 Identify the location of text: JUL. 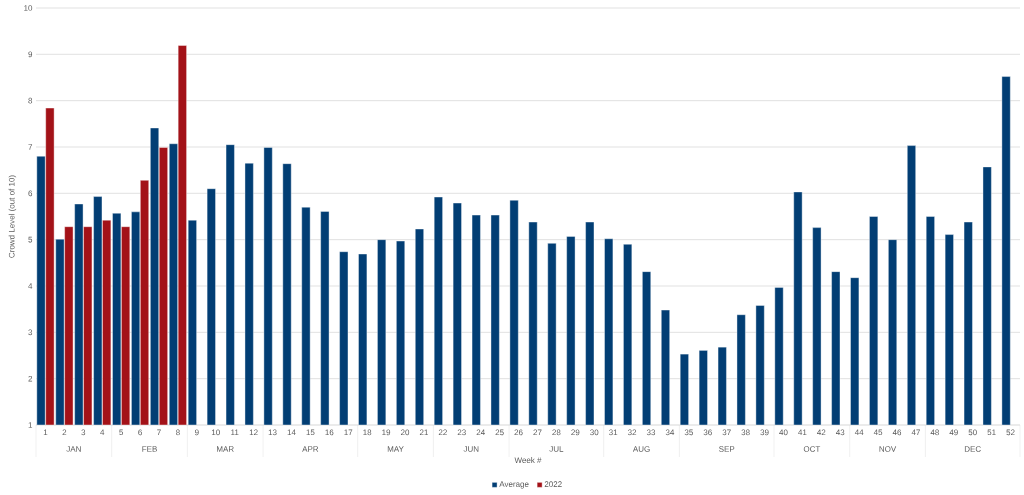
(556, 449).